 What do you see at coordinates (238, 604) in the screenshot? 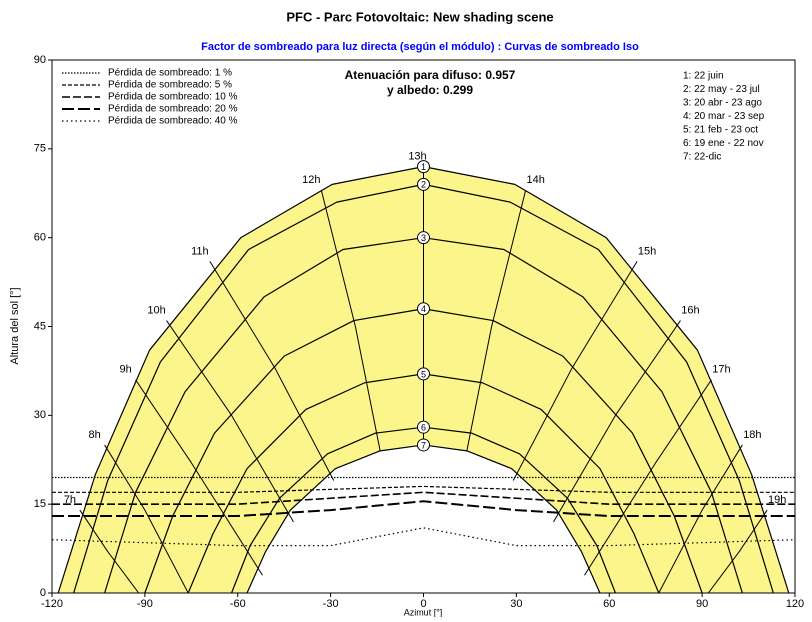
I see `x-tick-label: -60` at bounding box center [238, 604].